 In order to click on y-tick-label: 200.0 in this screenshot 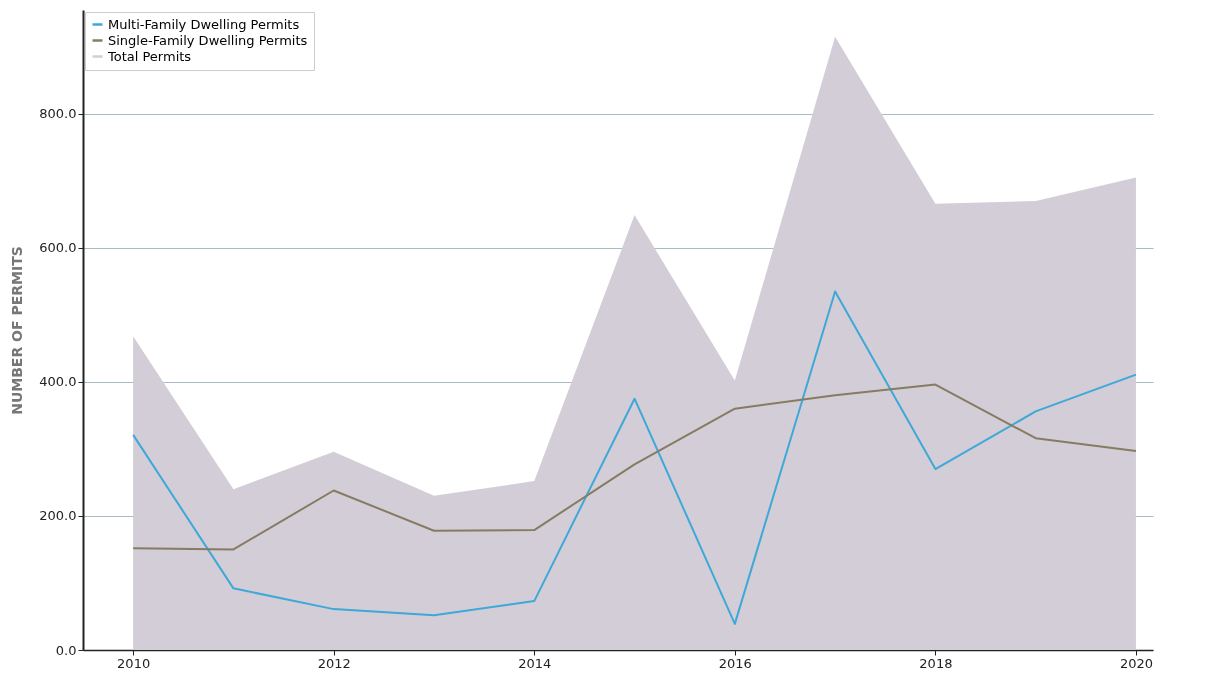, I will do `click(58, 516)`.